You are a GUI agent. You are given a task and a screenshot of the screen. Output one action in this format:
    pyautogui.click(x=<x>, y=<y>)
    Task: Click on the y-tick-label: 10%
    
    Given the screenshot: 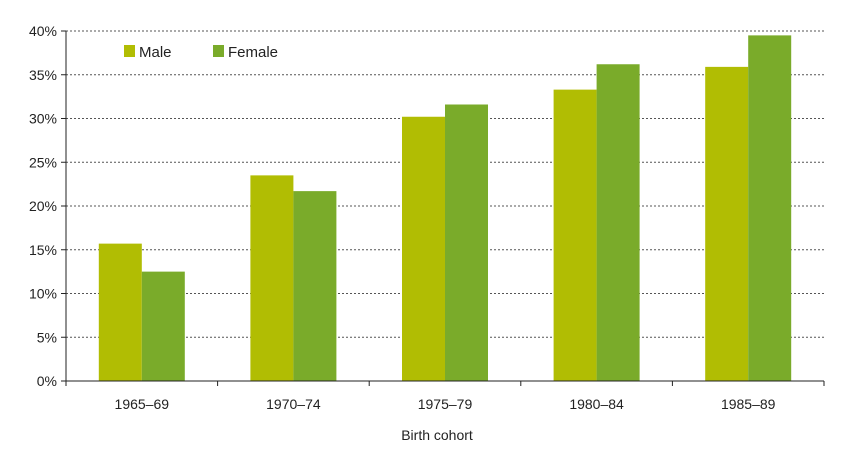 What is the action you would take?
    pyautogui.click(x=43, y=294)
    